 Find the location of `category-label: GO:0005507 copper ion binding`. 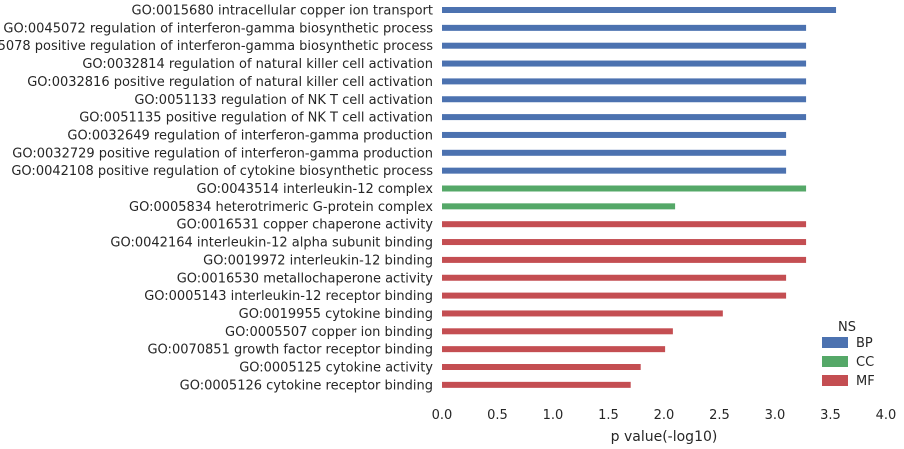

category-label: GO:0005507 copper ion binding is located at coordinates (329, 332).